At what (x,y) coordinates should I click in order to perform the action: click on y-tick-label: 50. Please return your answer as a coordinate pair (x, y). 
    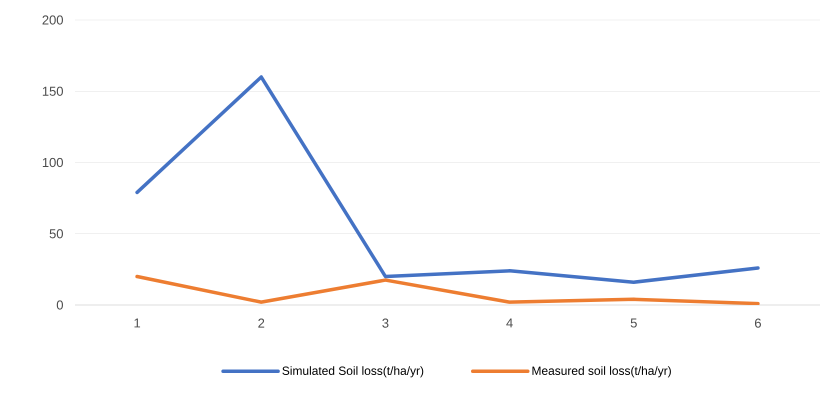
    Looking at the image, I should click on (56, 233).